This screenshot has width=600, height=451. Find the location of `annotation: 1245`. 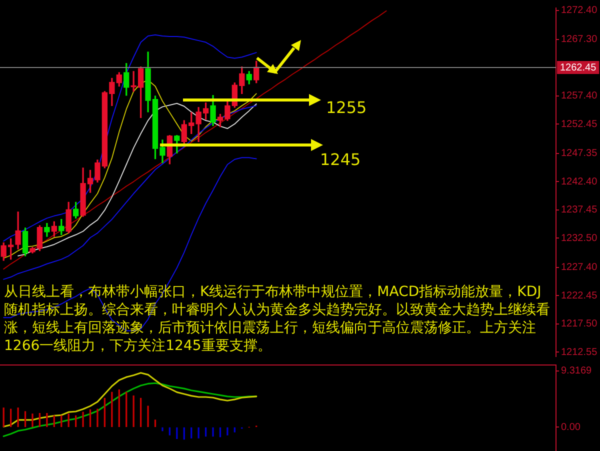

annotation: 1245 is located at coordinates (340, 160).